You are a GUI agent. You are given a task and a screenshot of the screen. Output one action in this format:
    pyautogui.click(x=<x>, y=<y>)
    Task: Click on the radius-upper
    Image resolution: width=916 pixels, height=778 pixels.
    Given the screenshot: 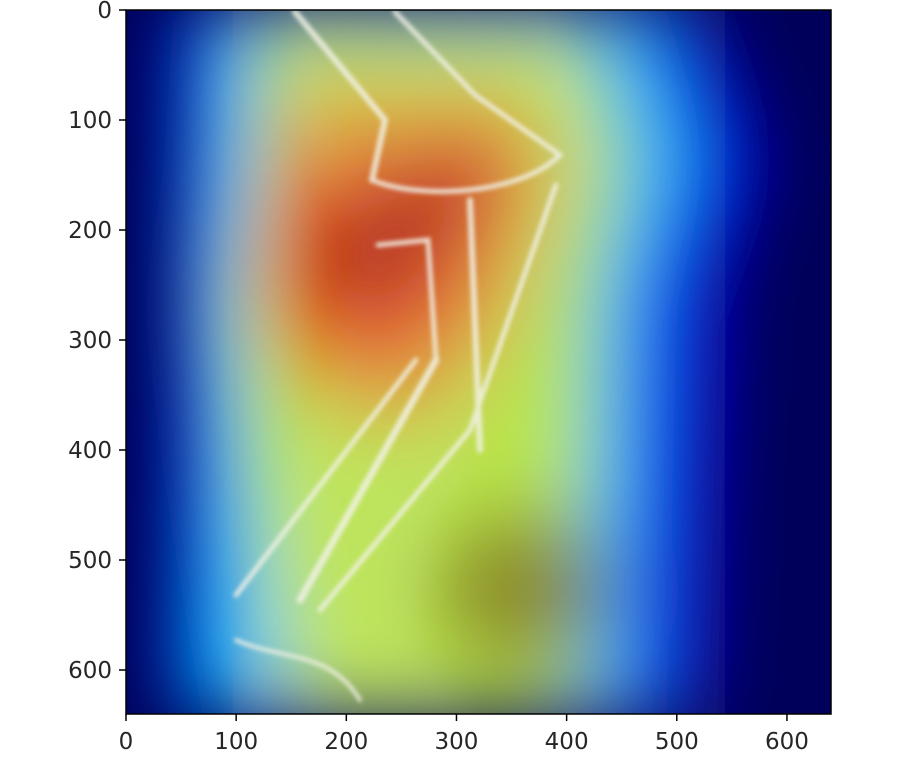 What is the action you would take?
    pyautogui.click(x=407, y=300)
    